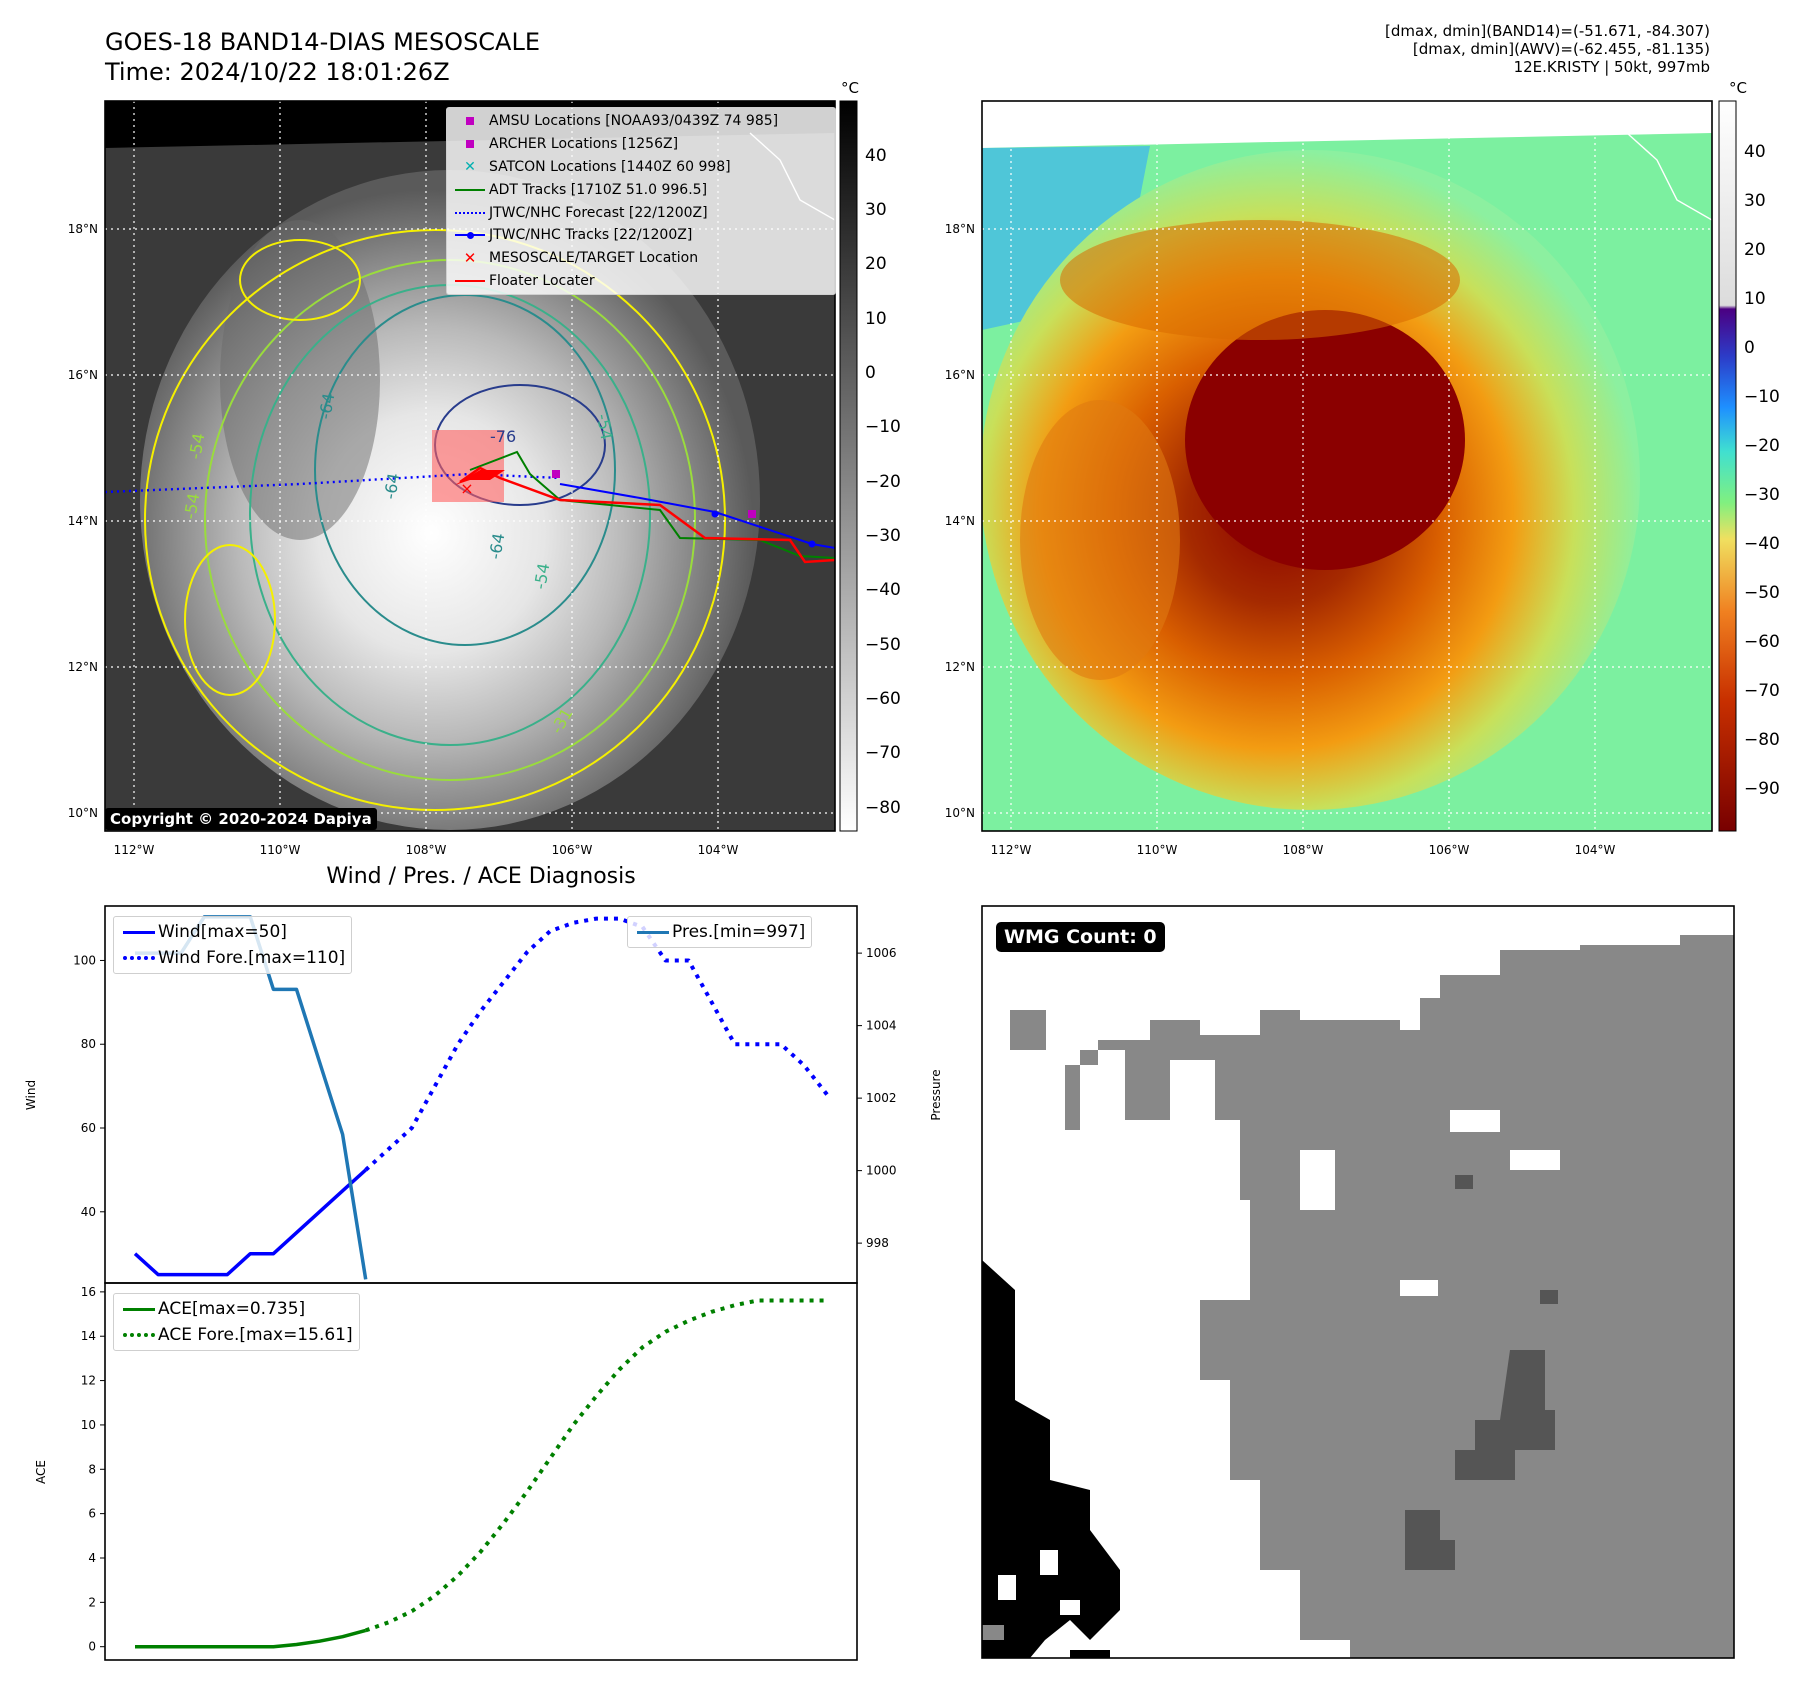 Image resolution: width=1797 pixels, height=1690 pixels. Describe the element at coordinates (88, 1292) in the screenshot. I see `y-tick-label: 16` at that location.